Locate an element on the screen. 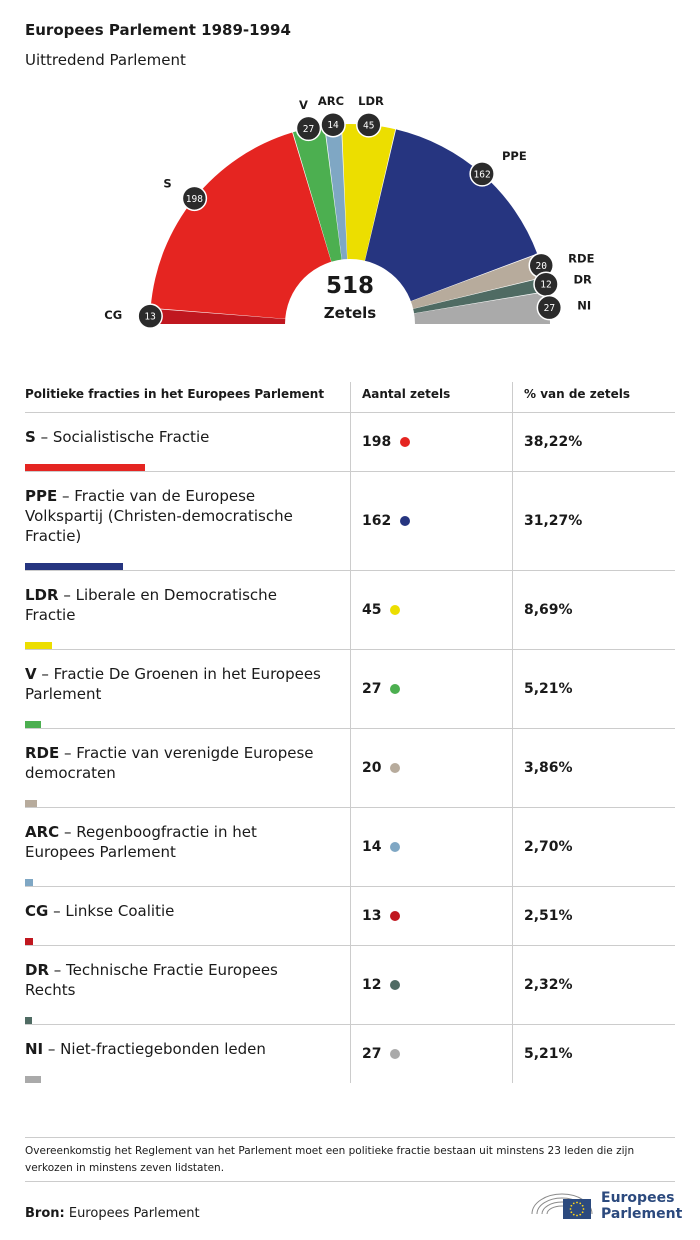 The height and width of the screenshot is (1240, 700). source-value: Europees Parlement is located at coordinates (132, 1213).